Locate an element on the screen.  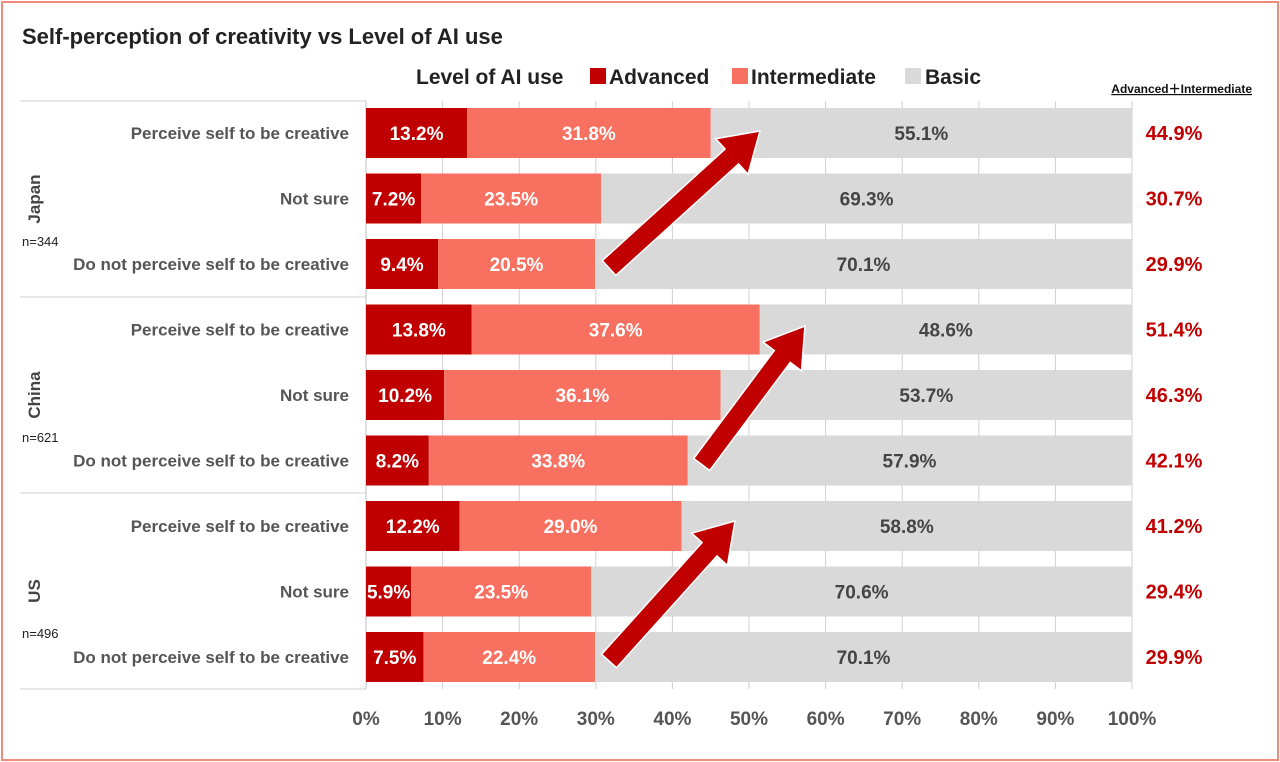
bar-label-basic: 53.7% is located at coordinates (926, 396).